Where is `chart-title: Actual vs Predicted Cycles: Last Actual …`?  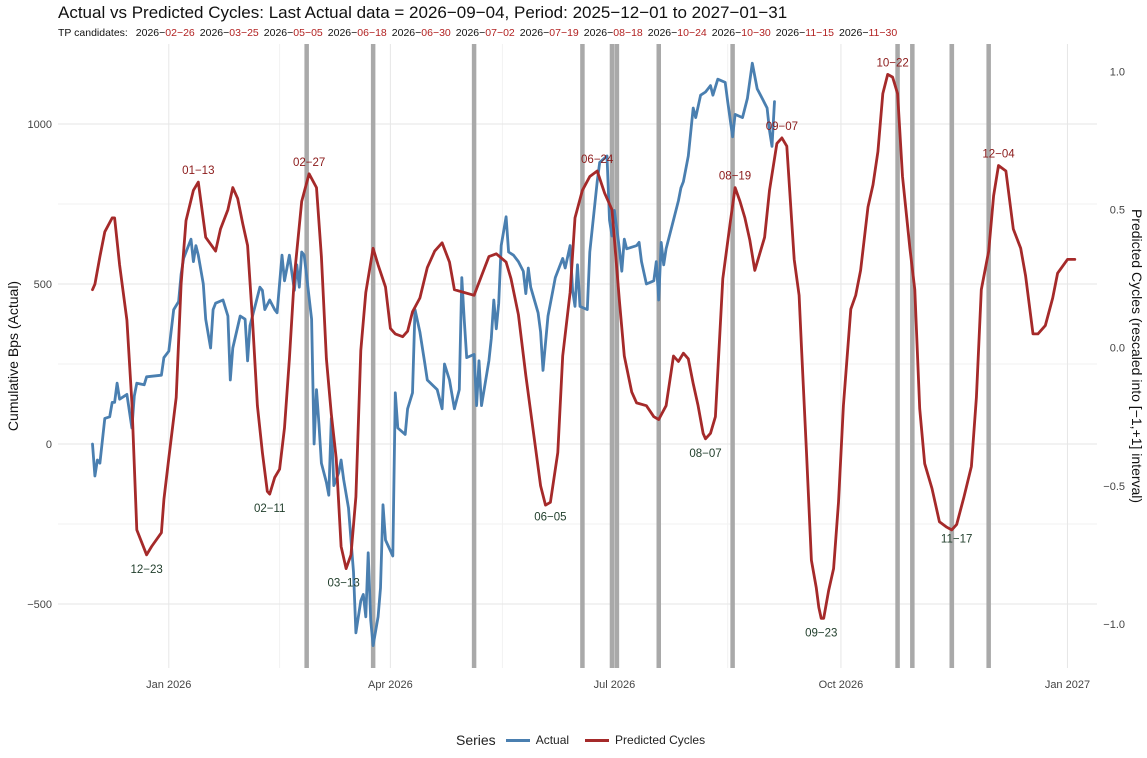
chart-title: Actual vs Predicted Cycles: Last Actual … is located at coordinates (423, 12).